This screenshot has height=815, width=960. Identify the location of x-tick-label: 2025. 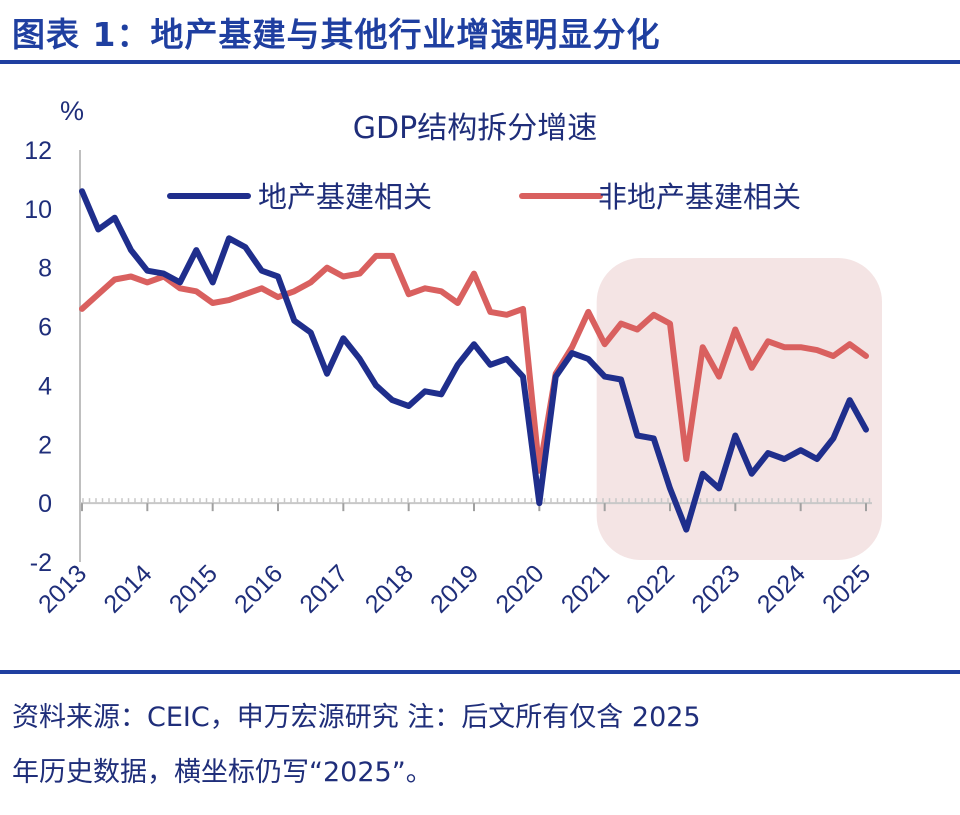
(846, 588).